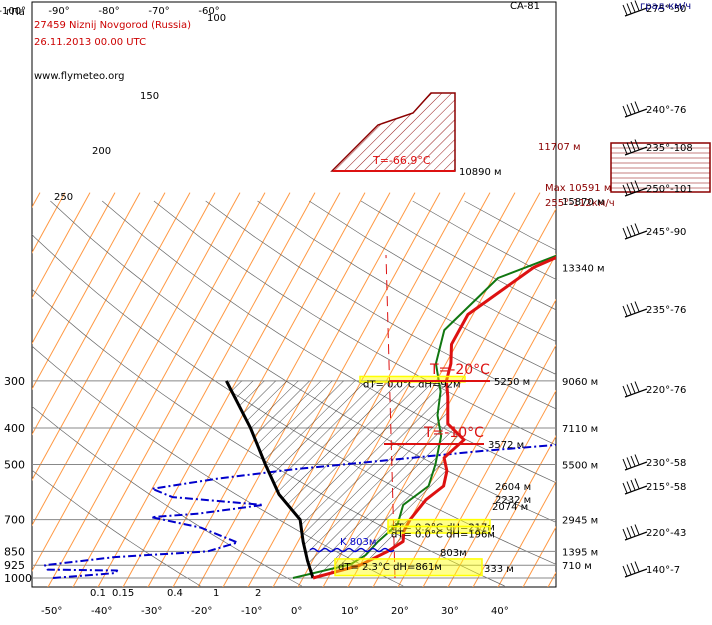  I want to click on pressure-unit-label: гПа, so click(15, 12).